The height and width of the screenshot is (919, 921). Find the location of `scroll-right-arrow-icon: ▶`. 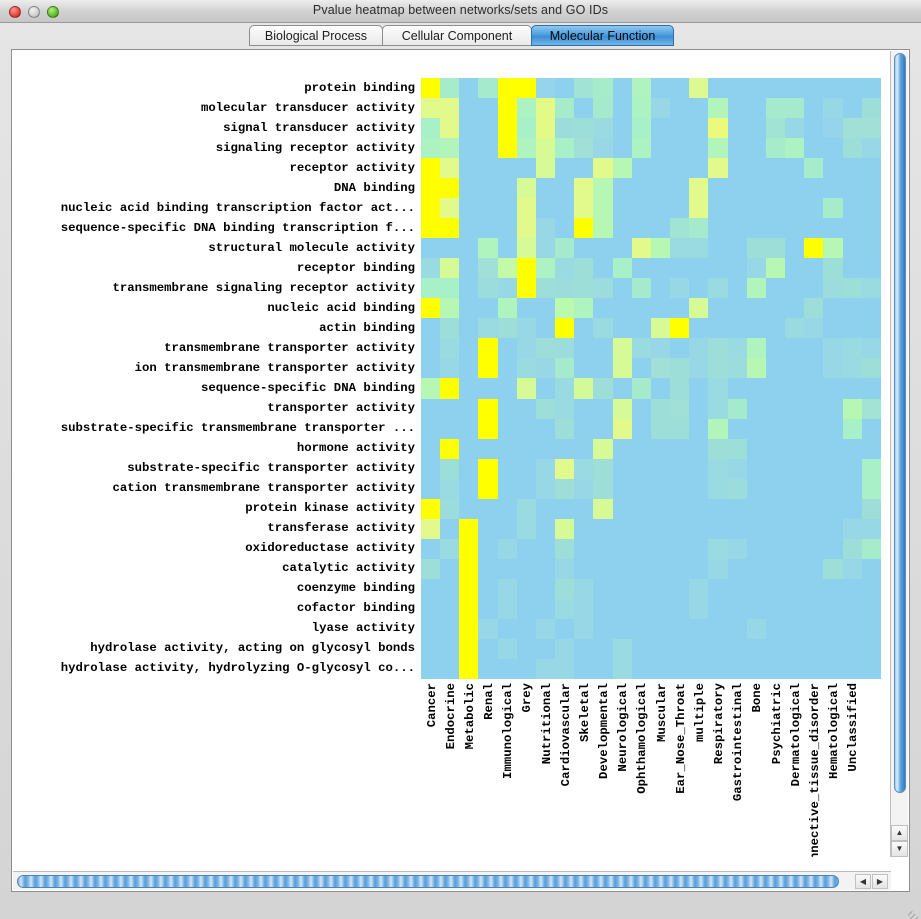

scroll-right-arrow-icon: ▶ is located at coordinates (880, 881).